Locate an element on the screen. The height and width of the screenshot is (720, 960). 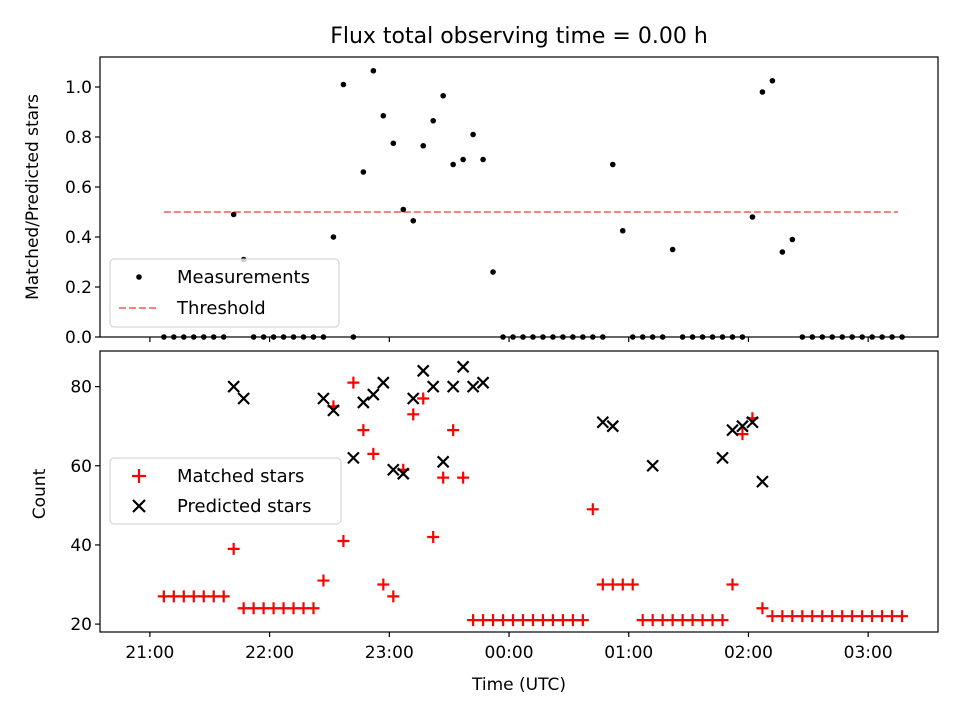
top-ytick-label: 0.2 is located at coordinates (78, 288).